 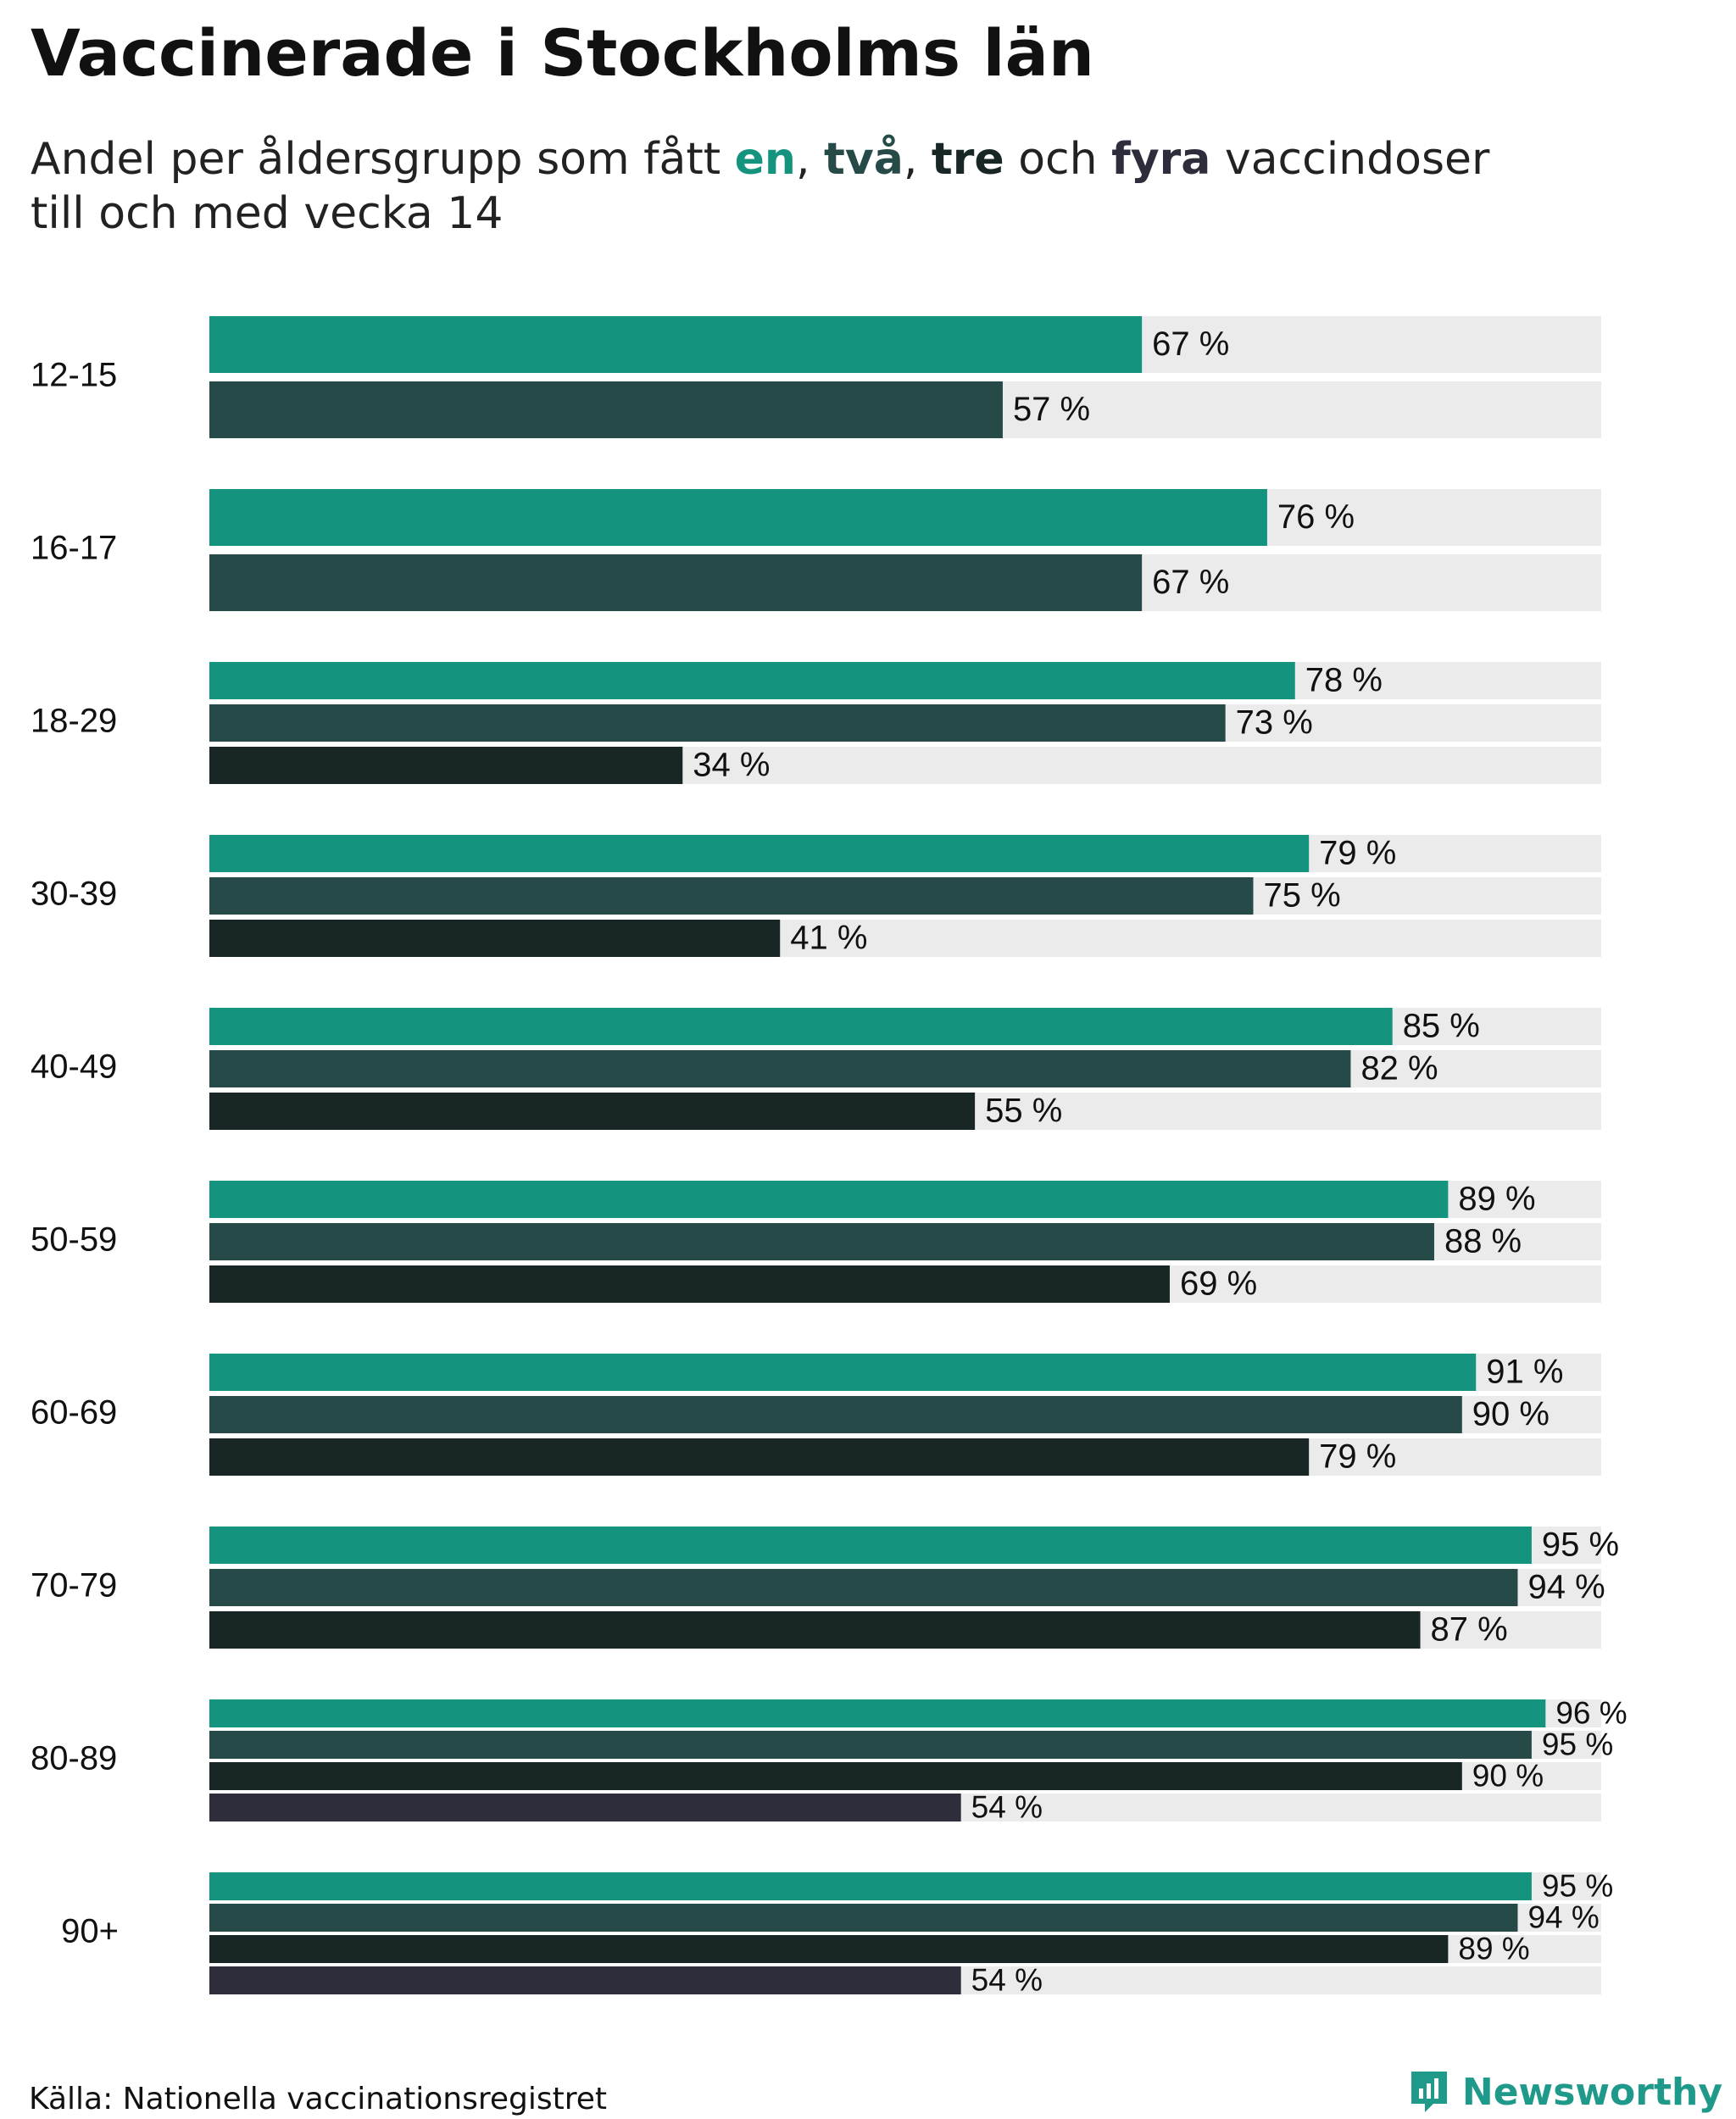 What do you see at coordinates (1428, 2092) in the screenshot?
I see `newsworthy-logo-icon` at bounding box center [1428, 2092].